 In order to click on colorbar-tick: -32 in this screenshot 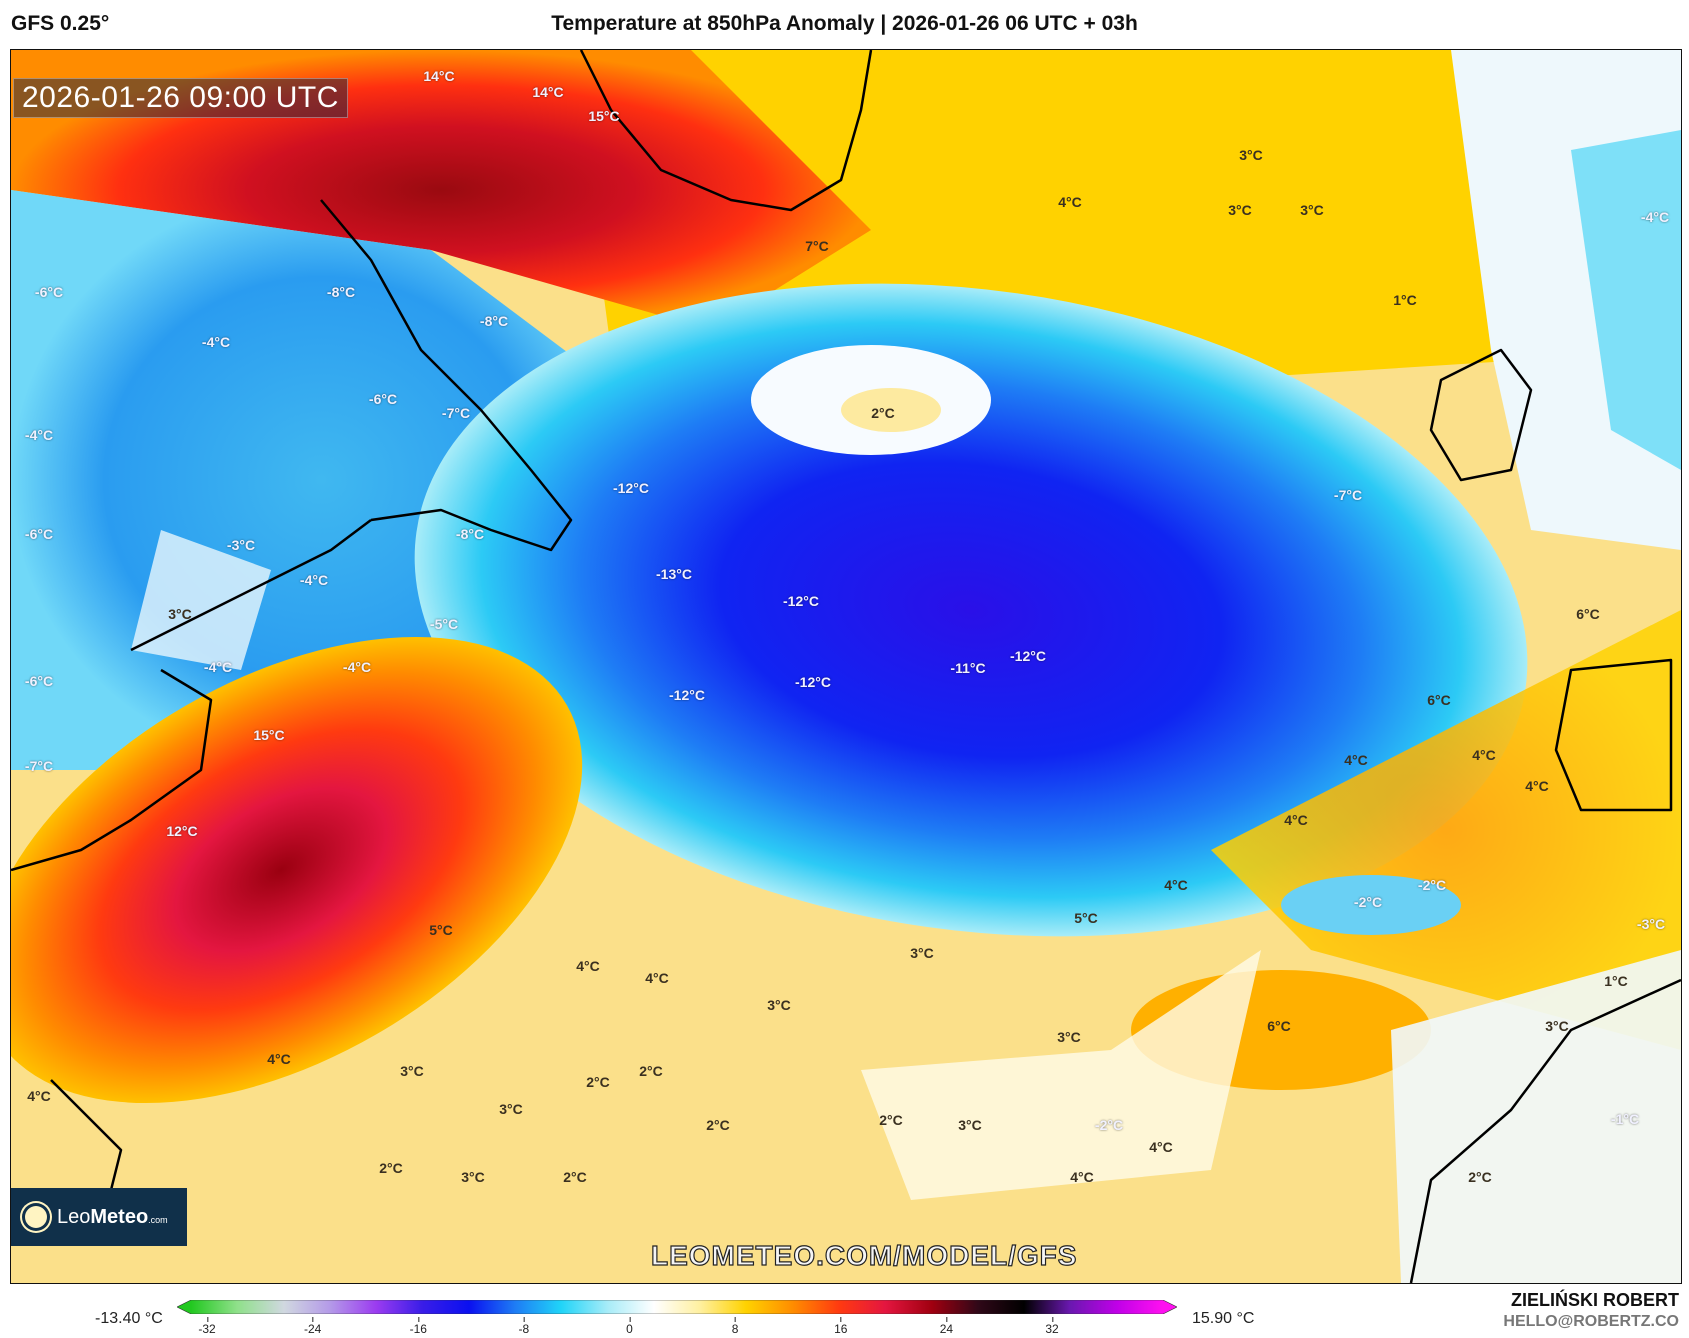, I will do `click(207, 1326)`.